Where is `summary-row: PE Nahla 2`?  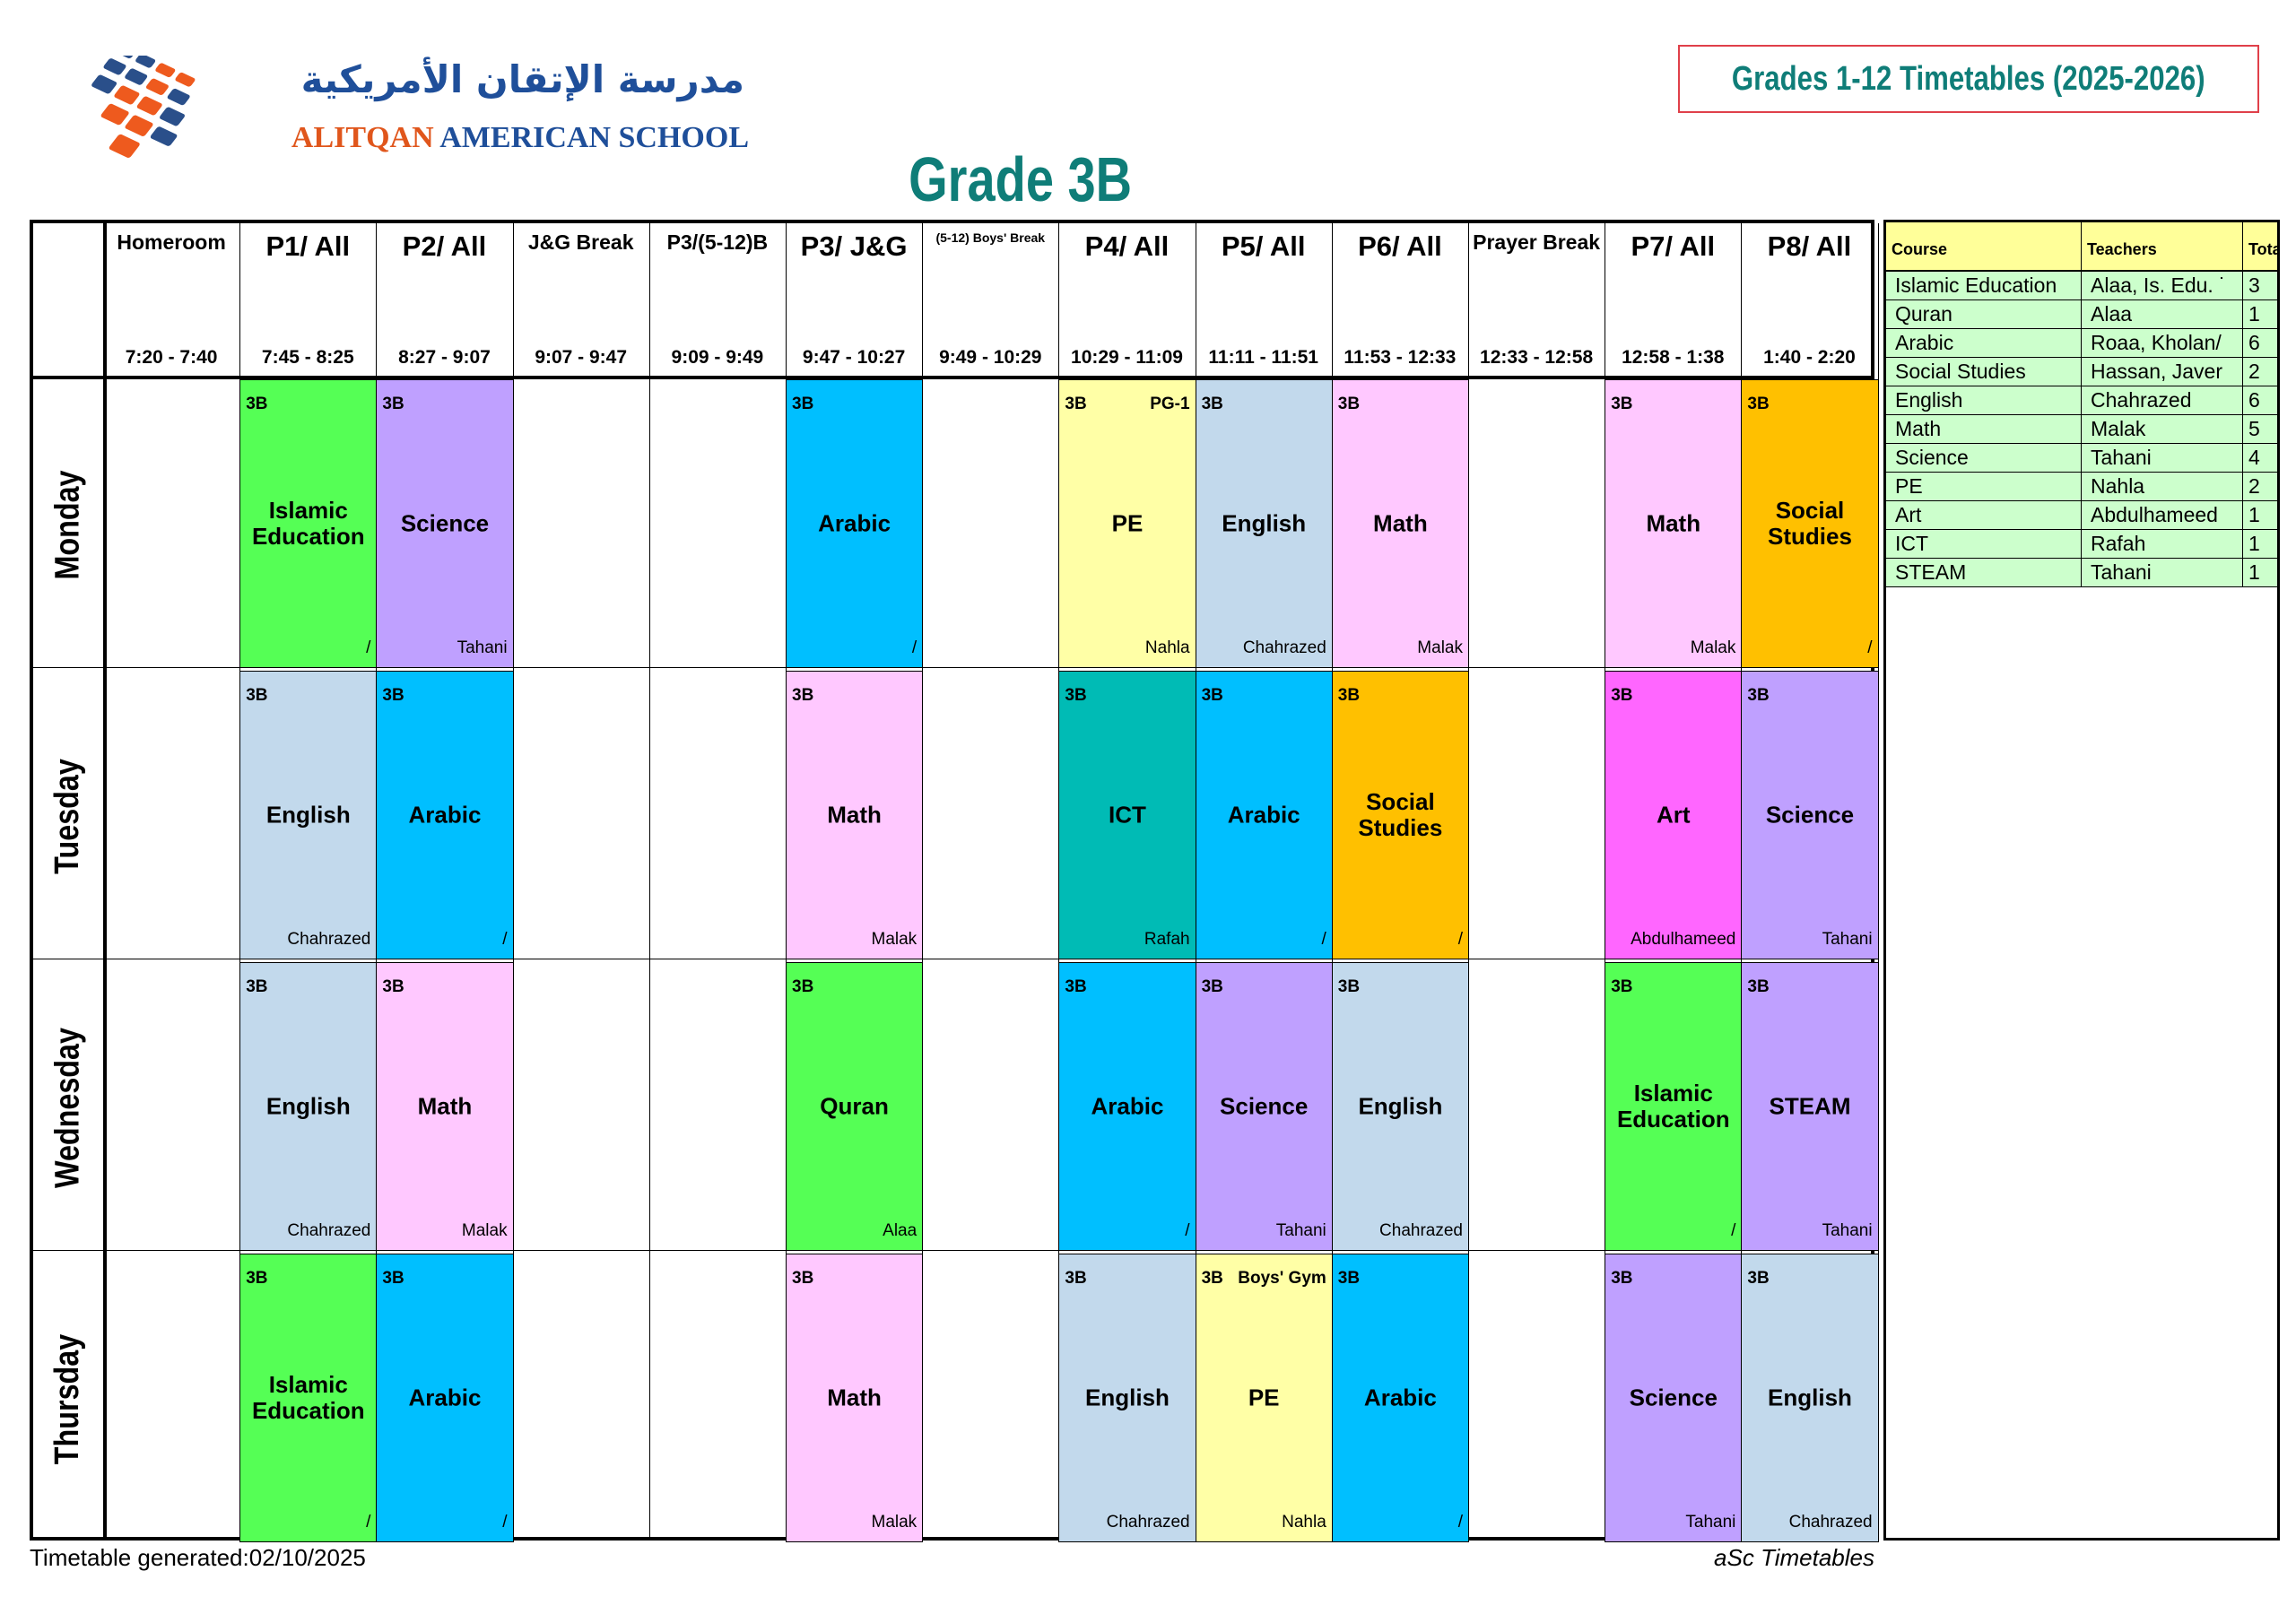 summary-row: PE Nahla 2 is located at coordinates (2081, 487).